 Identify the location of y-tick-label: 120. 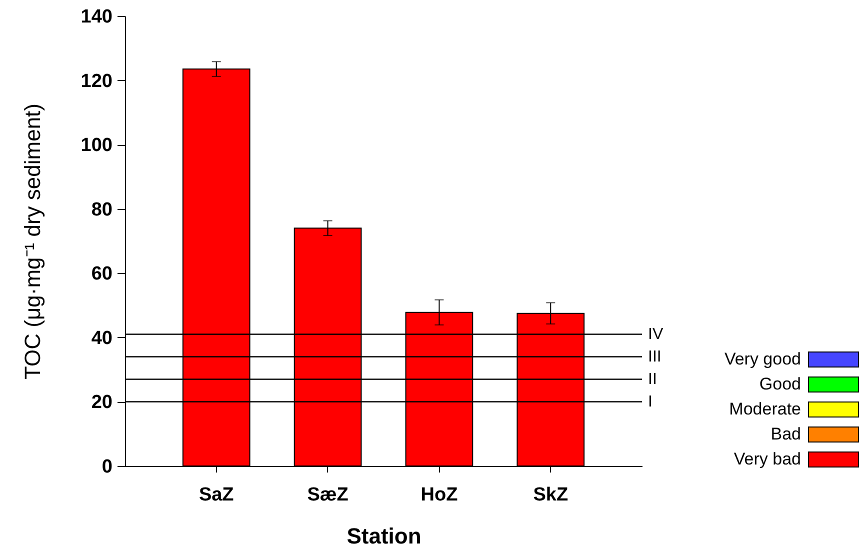
(96, 81).